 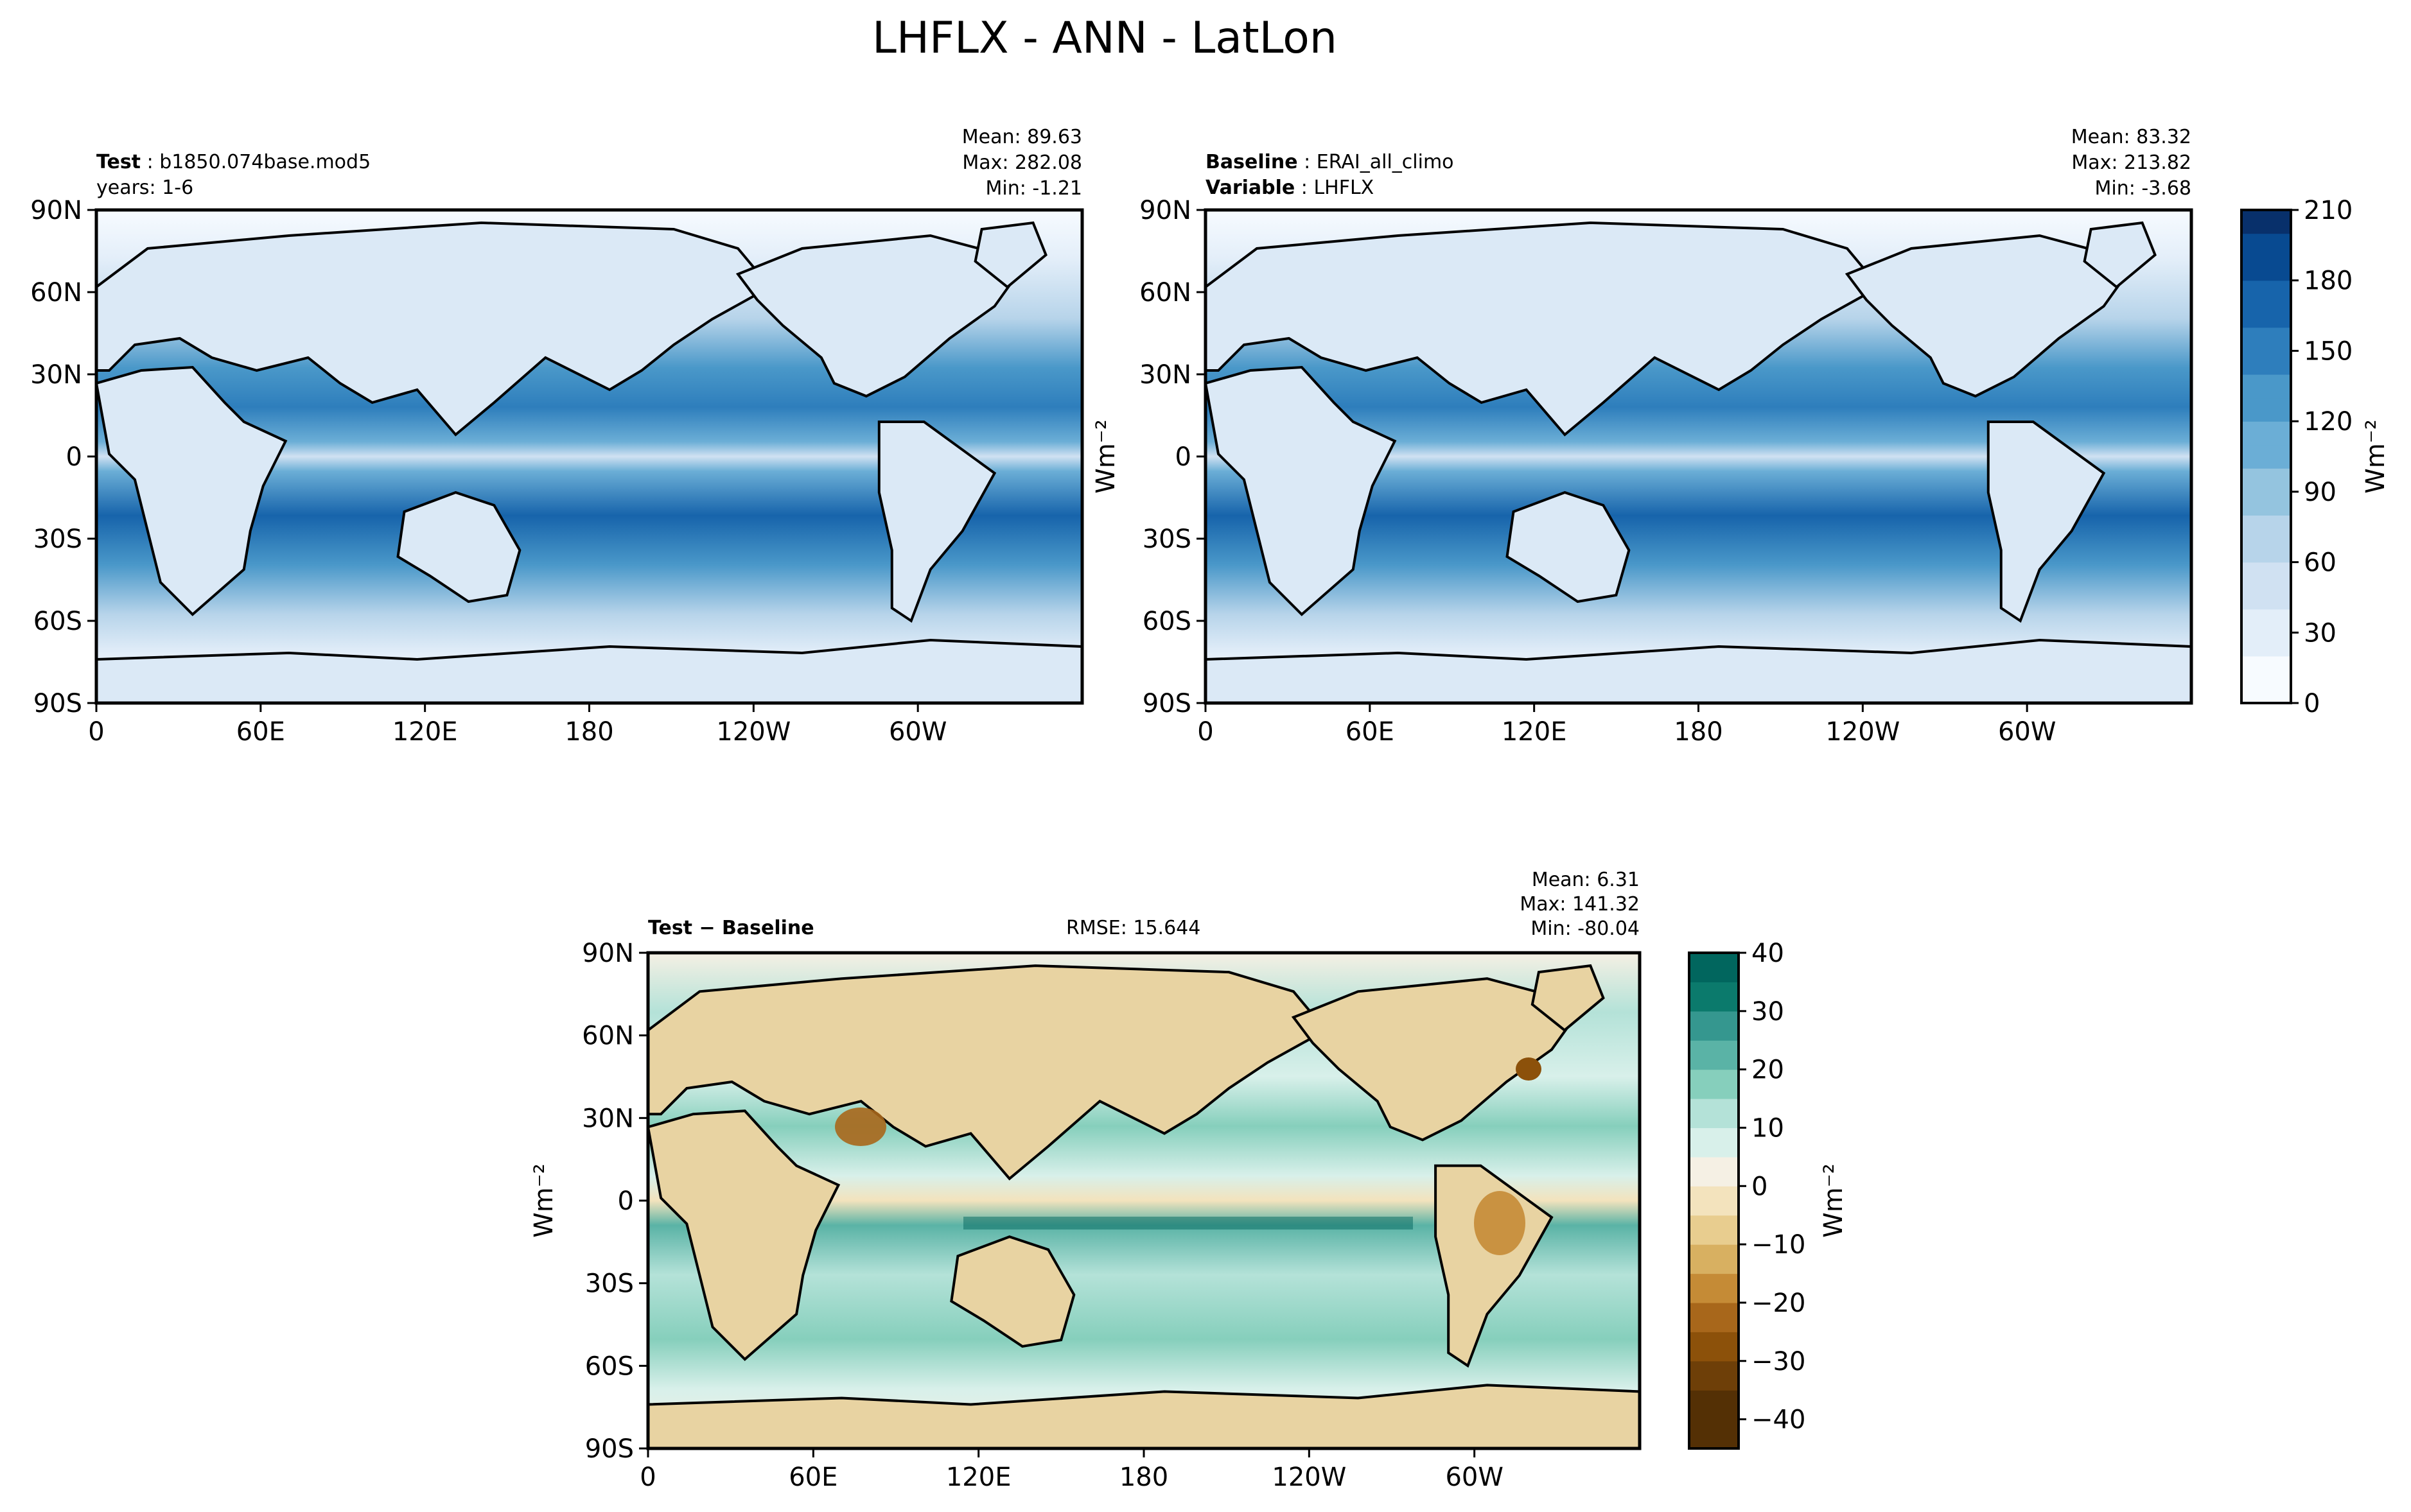 I want to click on y-tick-label: 30S, so click(x=1167, y=539).